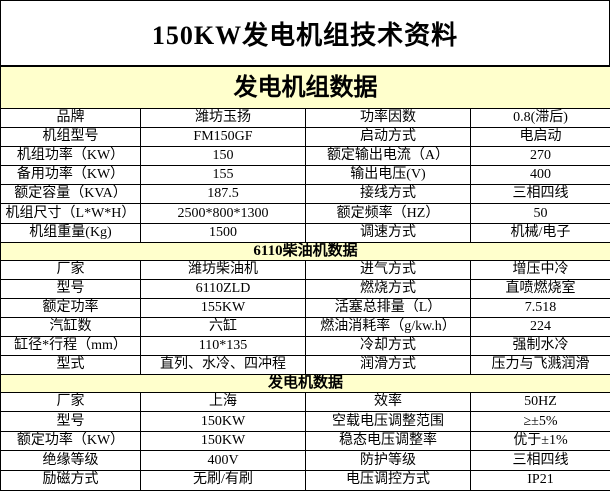 Image resolution: width=610 pixels, height=493 pixels. I want to click on spec-value: 270, so click(540, 156).